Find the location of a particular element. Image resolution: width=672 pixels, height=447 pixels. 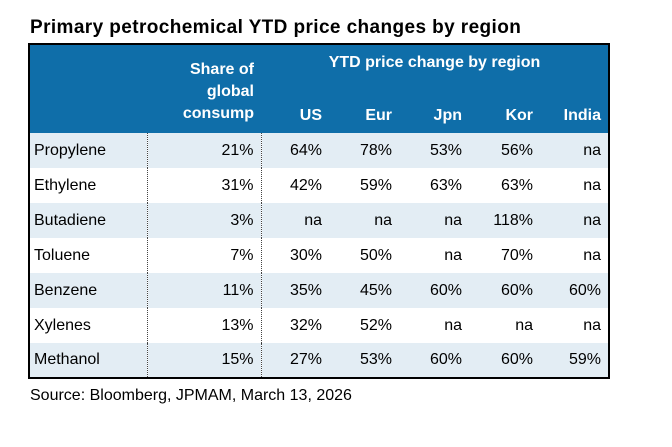

table-row-xylenes: Xylenes 13% 32% 52% na na na is located at coordinates (319, 325).